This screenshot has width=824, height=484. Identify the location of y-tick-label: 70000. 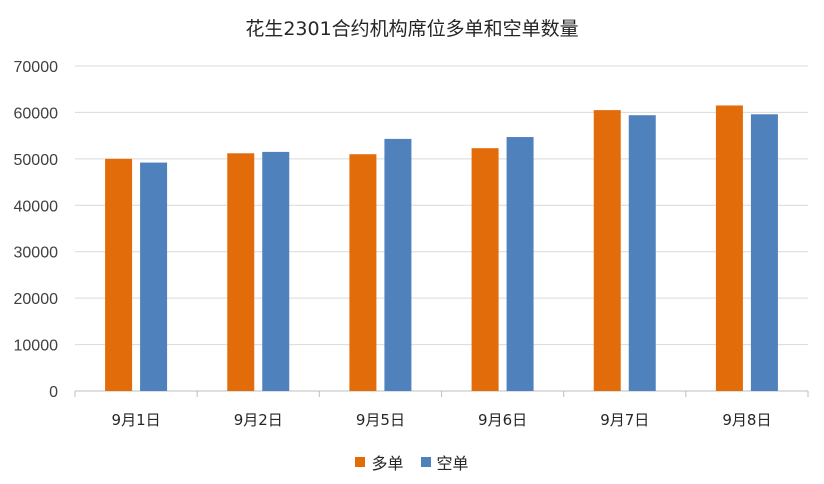
(36, 67).